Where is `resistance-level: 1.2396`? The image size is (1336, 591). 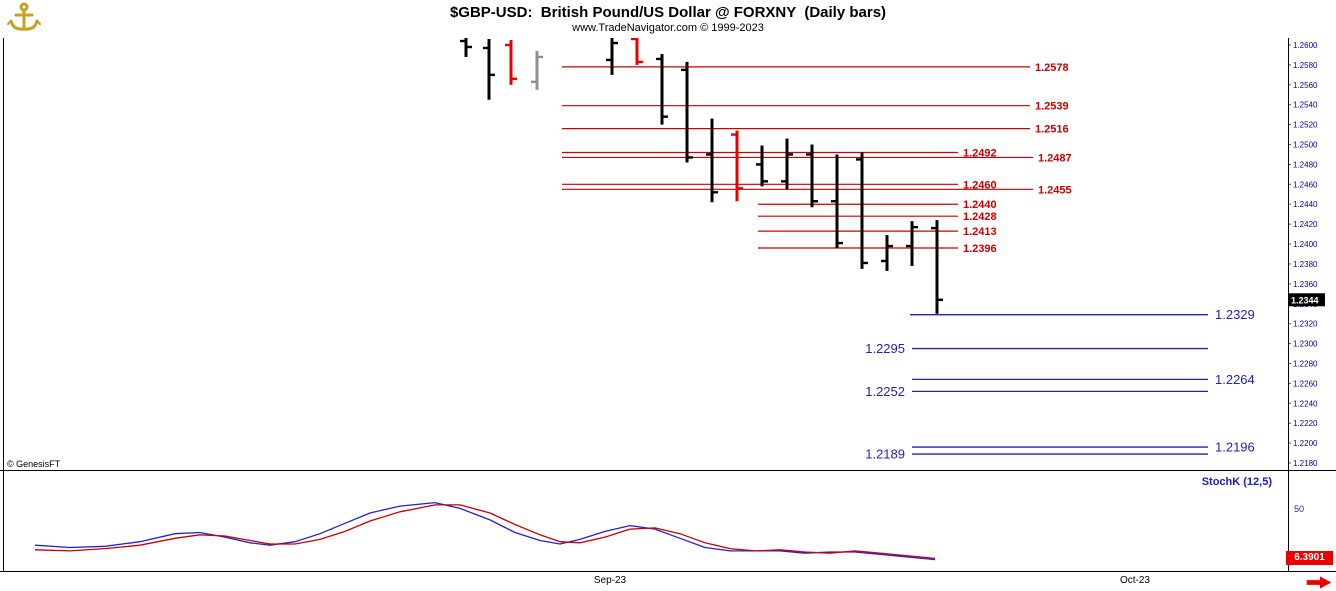
resistance-level: 1.2396 is located at coordinates (877, 249).